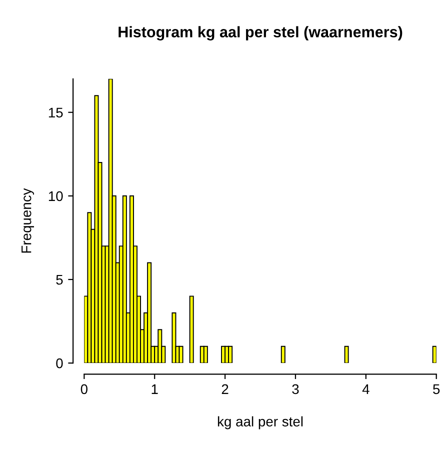 This screenshot has width=443, height=451. What do you see at coordinates (59, 363) in the screenshot?
I see `y-tick-label: 0` at bounding box center [59, 363].